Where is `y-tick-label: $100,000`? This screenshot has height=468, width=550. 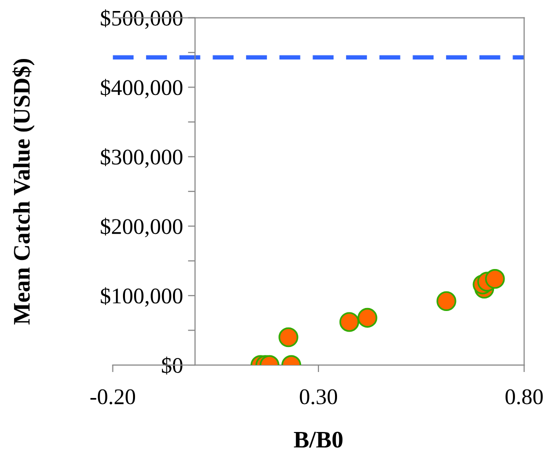
y-tick-label: $100,000 is located at coordinates (141, 297).